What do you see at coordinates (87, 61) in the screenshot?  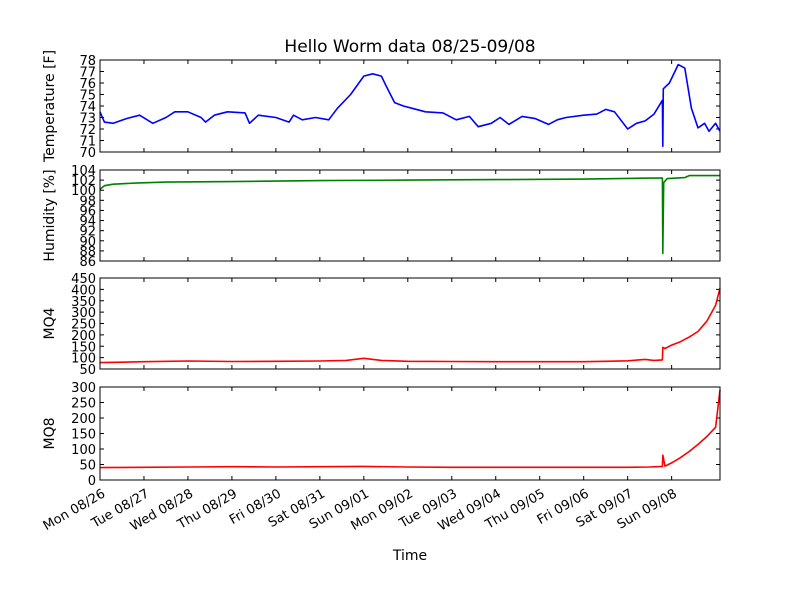 I see `y-tick-label: 78` at bounding box center [87, 61].